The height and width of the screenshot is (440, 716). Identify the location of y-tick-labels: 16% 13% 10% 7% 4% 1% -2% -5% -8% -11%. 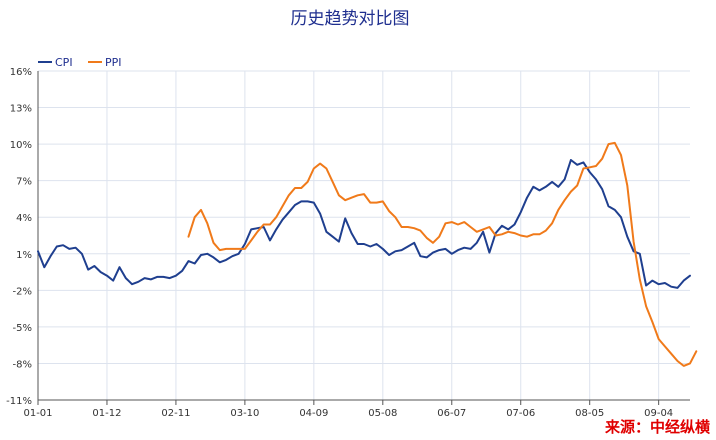
(19, 237).